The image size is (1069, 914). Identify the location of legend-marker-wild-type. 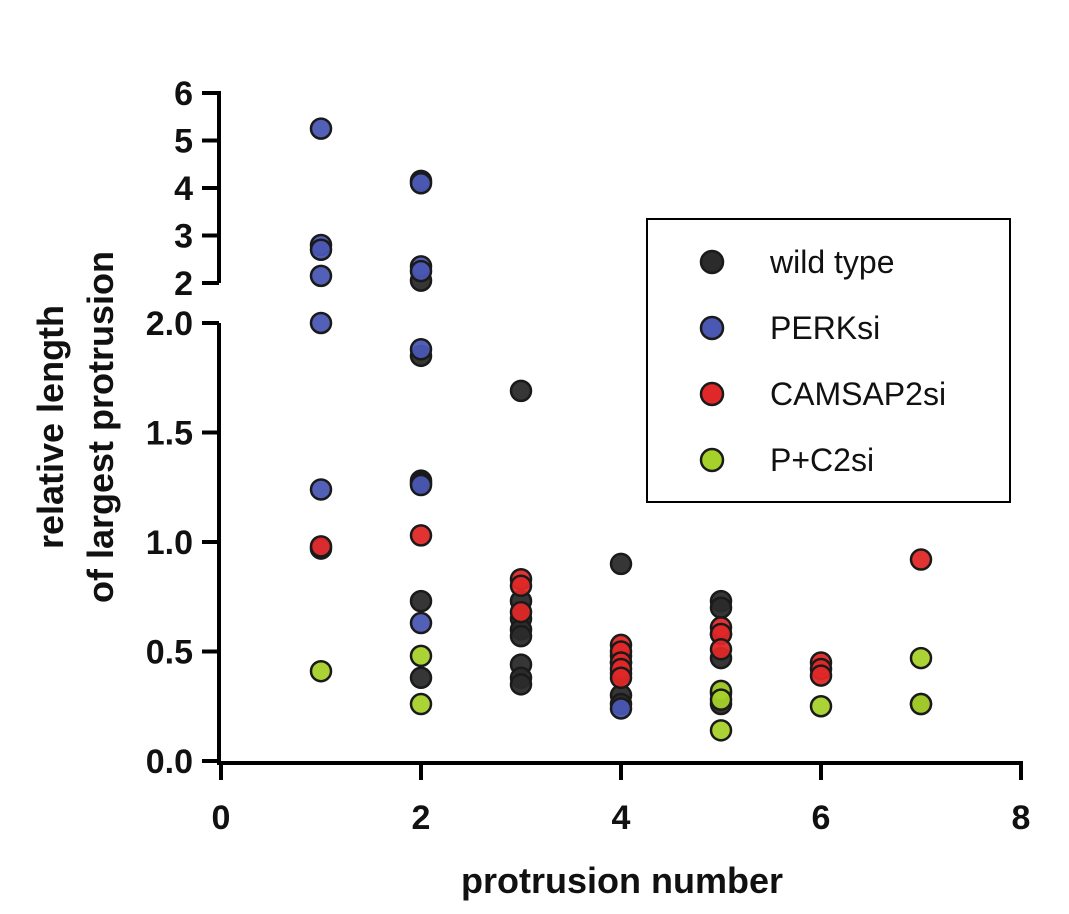
(712, 262).